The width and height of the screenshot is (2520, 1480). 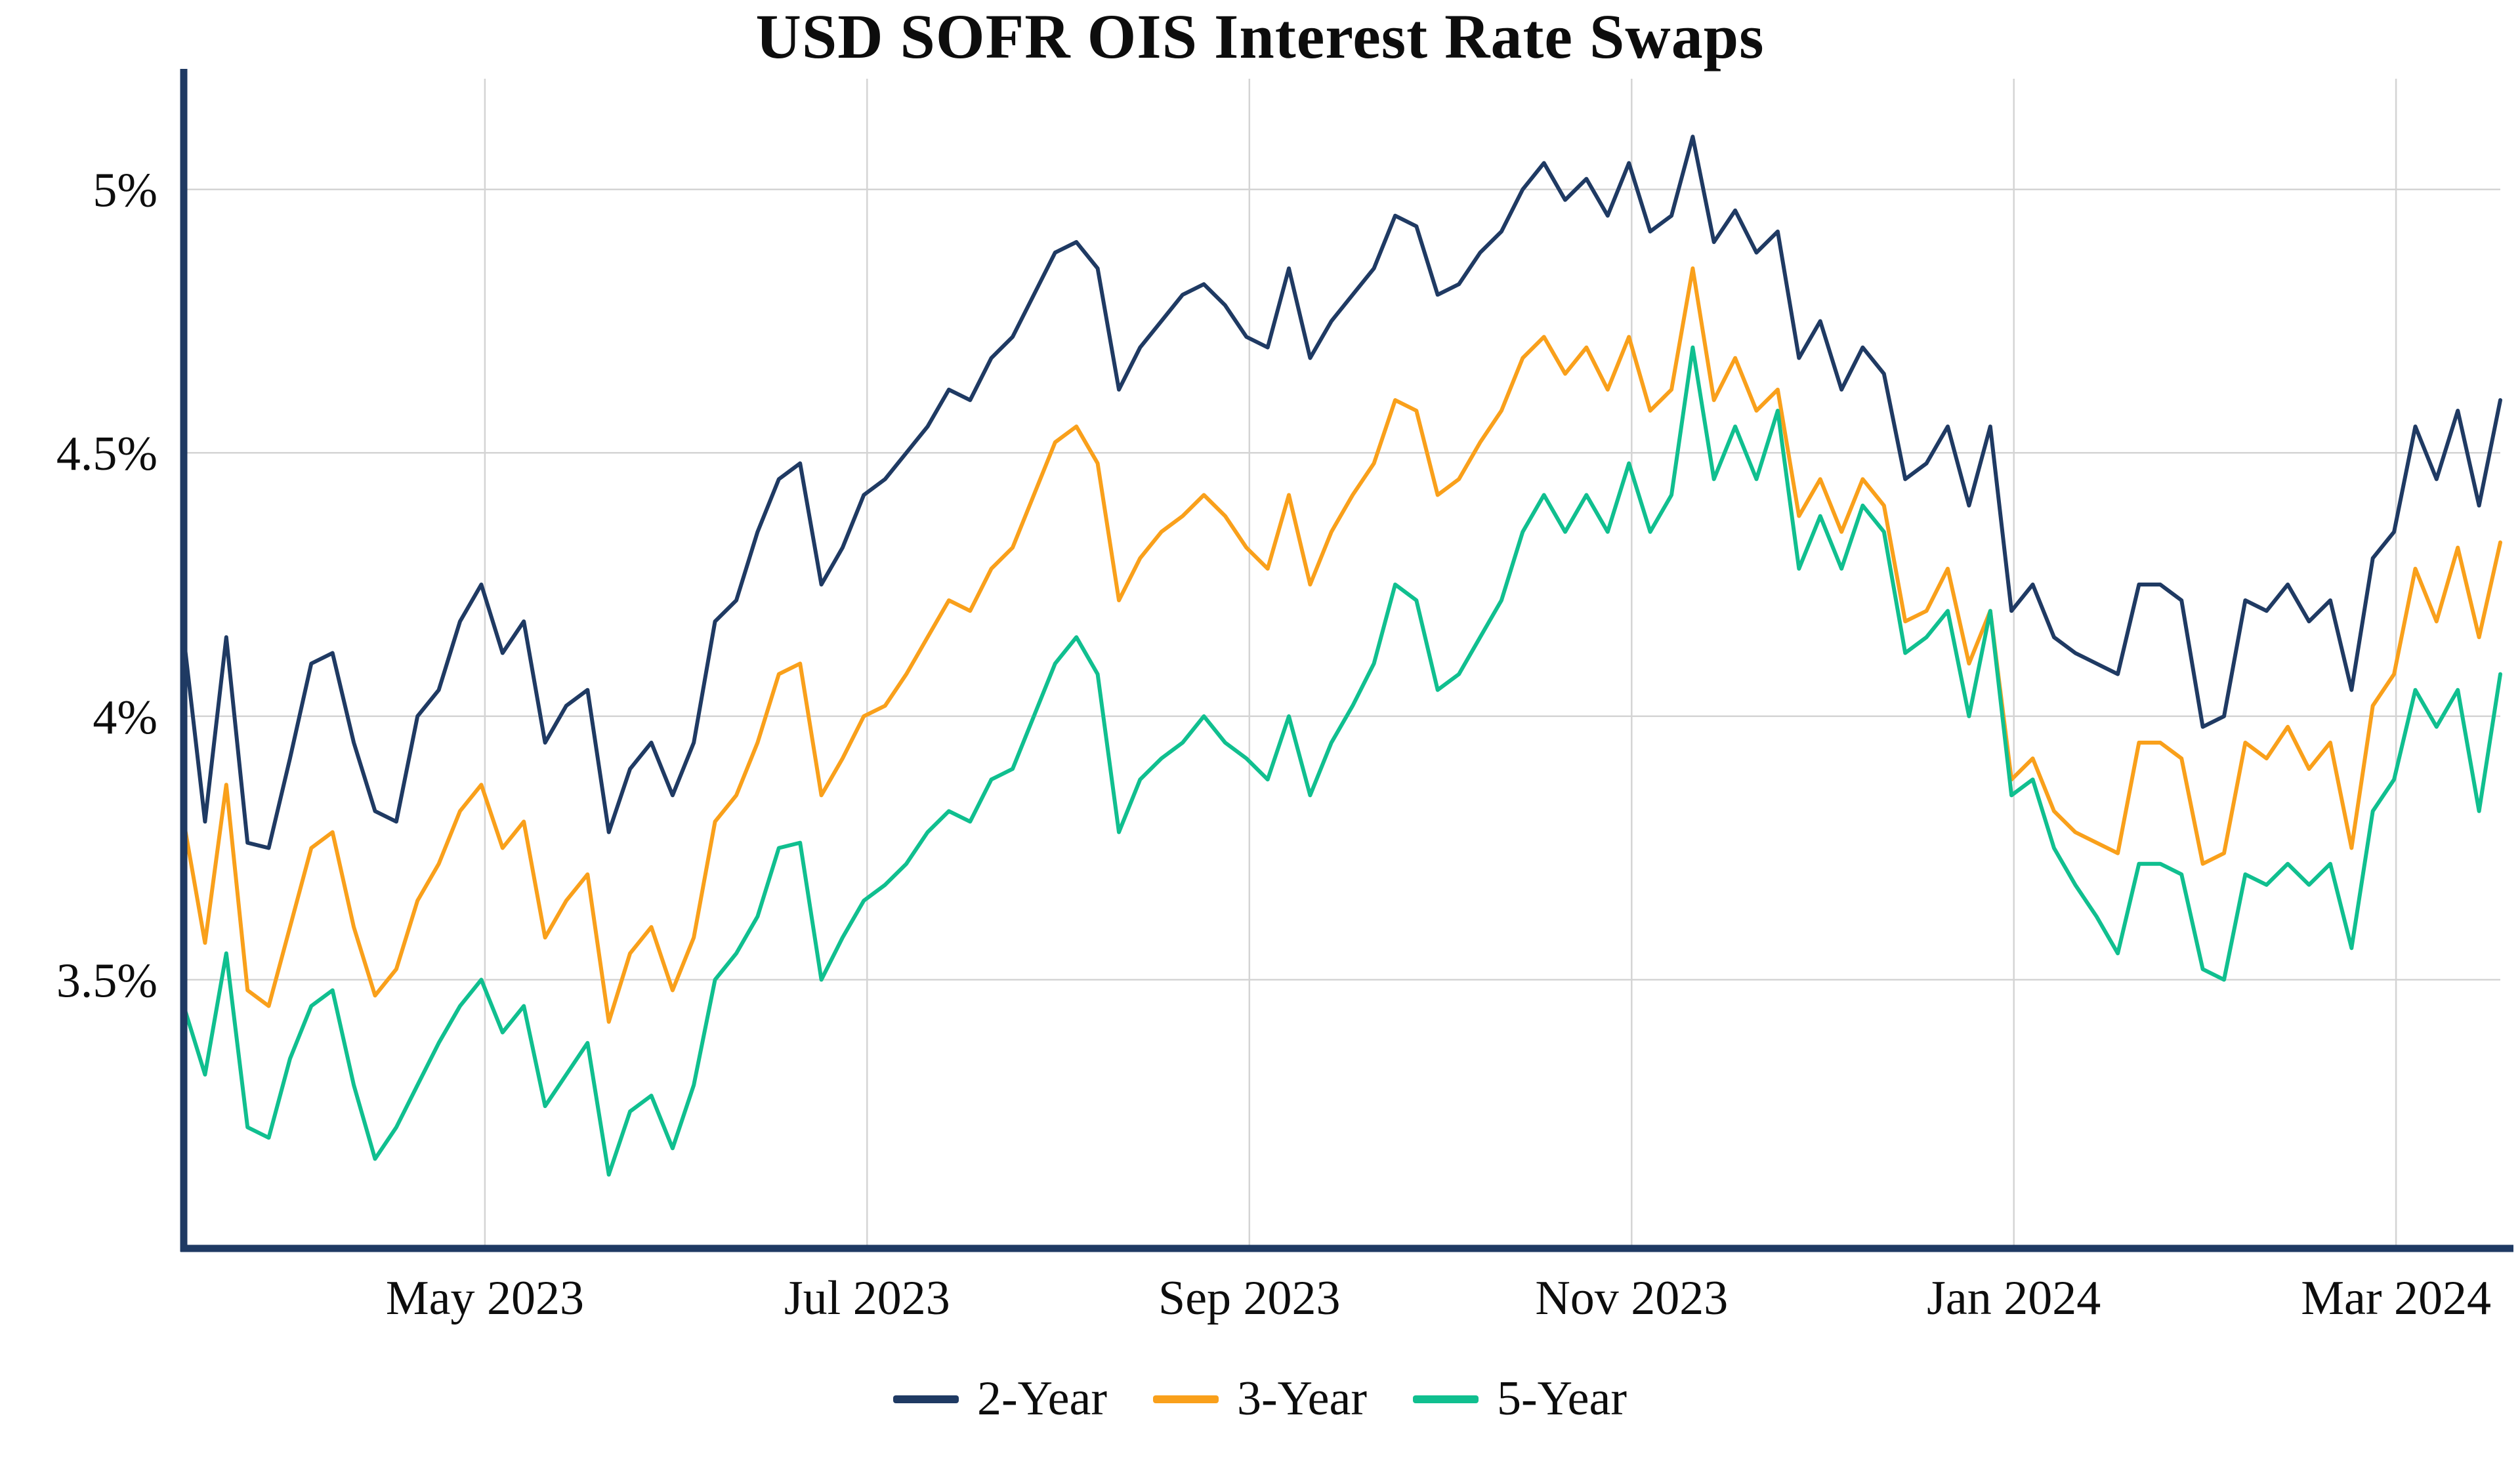 I want to click on svg-text: 5%, so click(x=125, y=191).